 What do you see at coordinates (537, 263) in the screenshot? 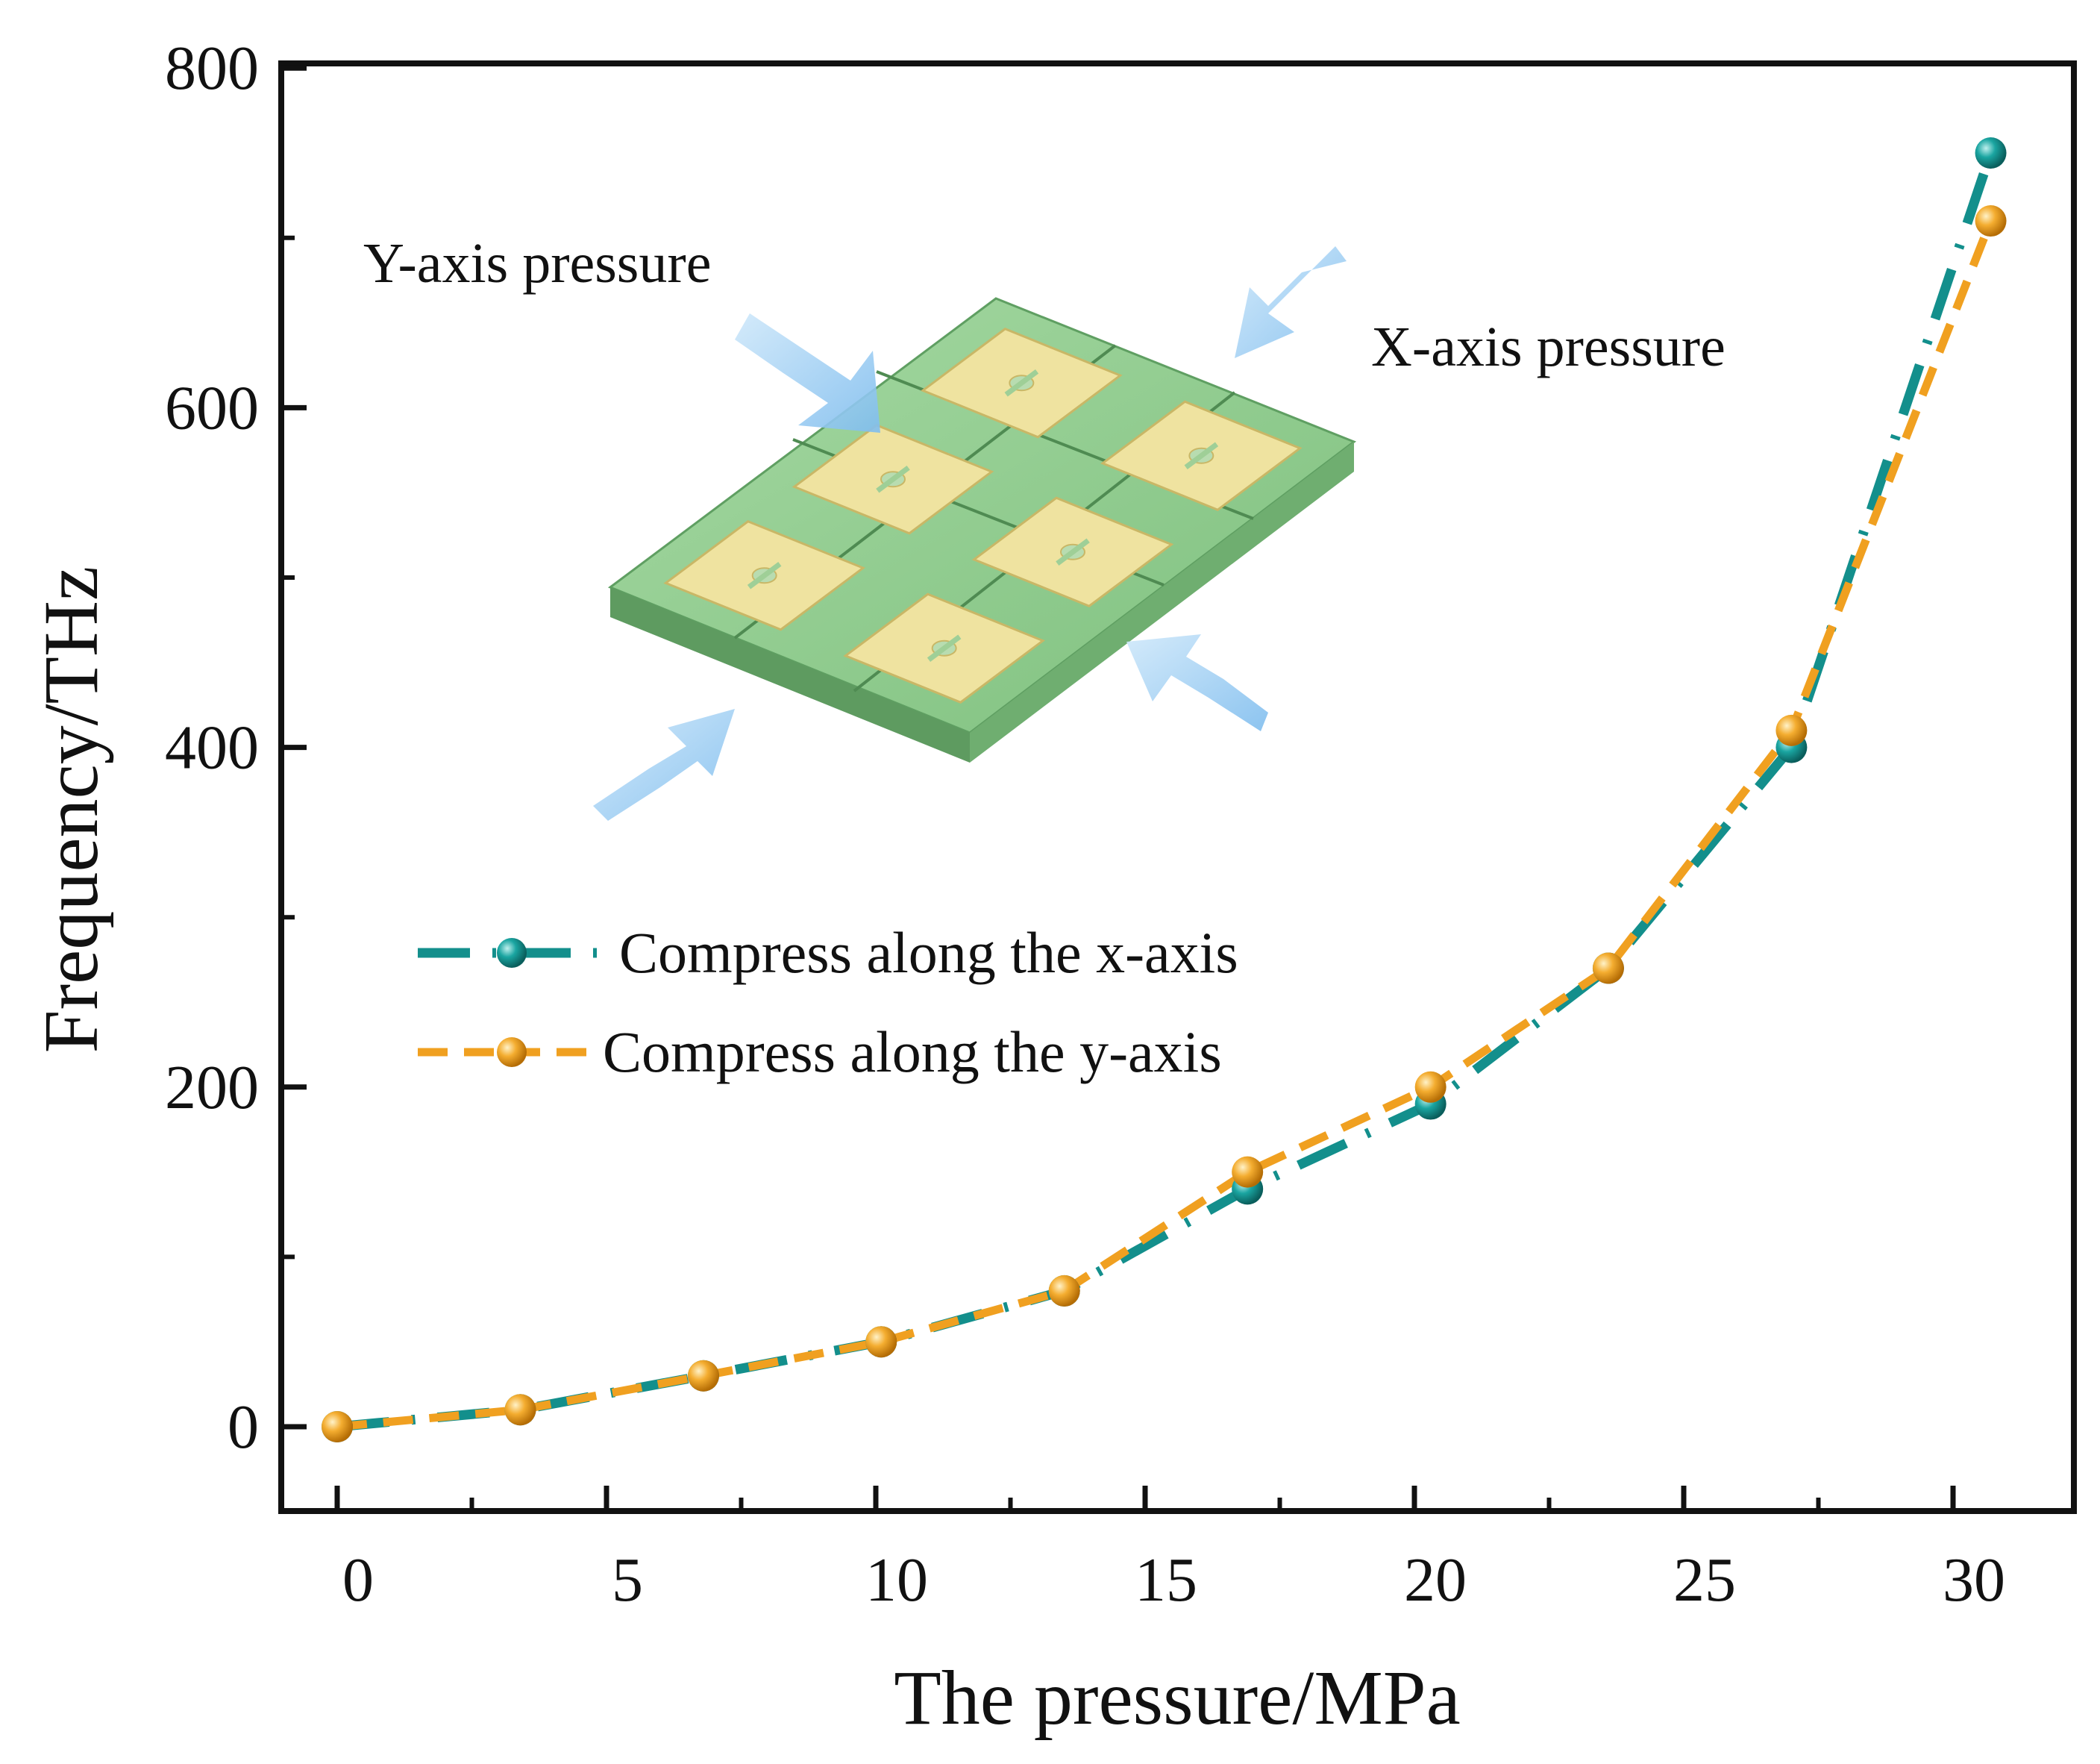
I see `y-axis-pressure-label: Y-axis pressure` at bounding box center [537, 263].